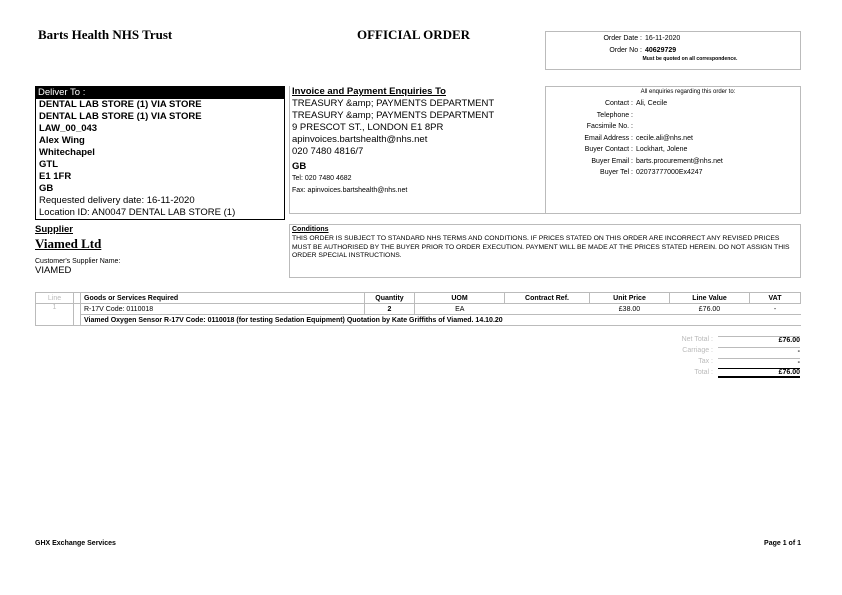 Image resolution: width=842 pixels, height=595 pixels. What do you see at coordinates (53, 270) in the screenshot?
I see `customer-supplier-name: VIAMED` at bounding box center [53, 270].